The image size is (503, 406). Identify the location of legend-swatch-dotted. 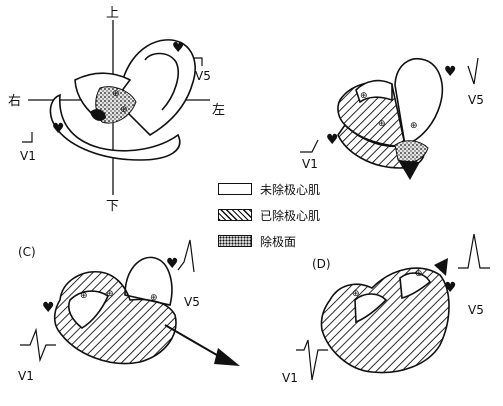
(235, 241).